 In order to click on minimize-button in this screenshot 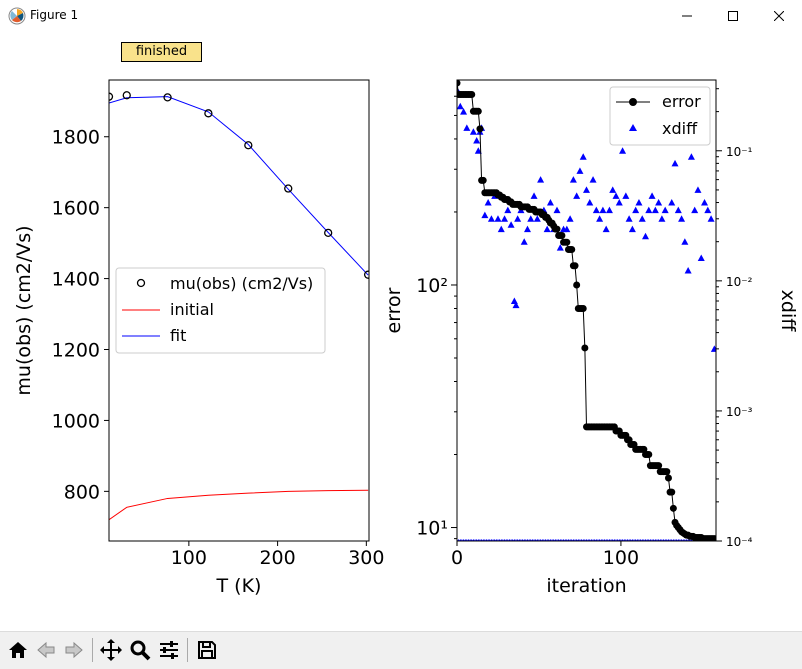, I will do `click(687, 16)`.